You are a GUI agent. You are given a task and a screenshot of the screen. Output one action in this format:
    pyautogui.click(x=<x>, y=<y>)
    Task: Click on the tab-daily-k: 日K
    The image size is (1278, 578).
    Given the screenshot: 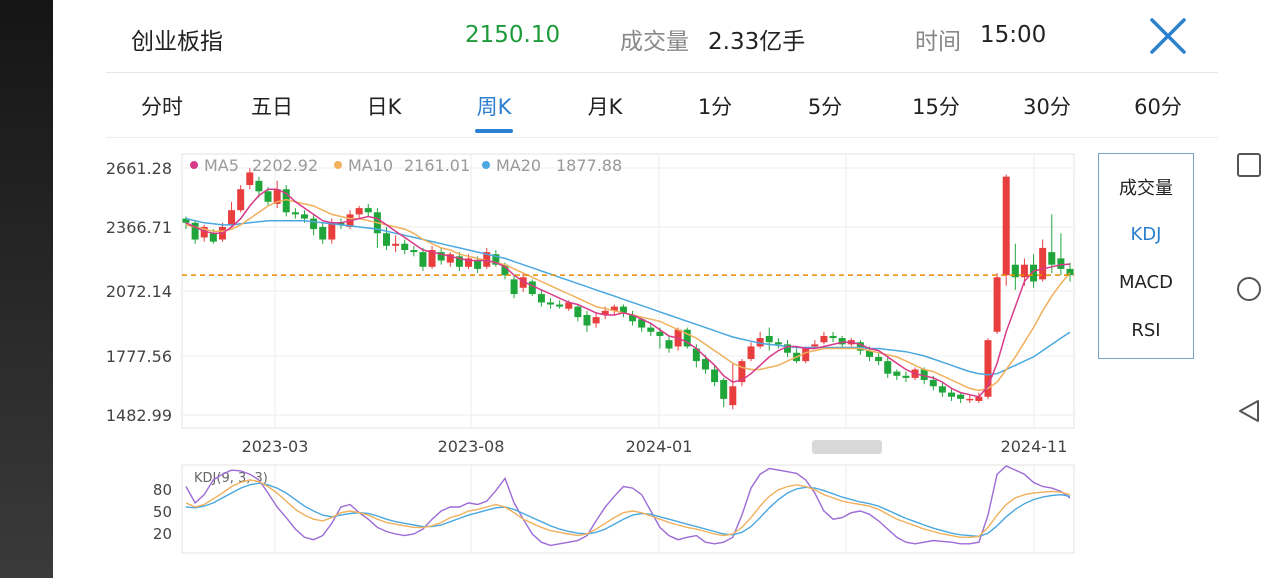 What is the action you would take?
    pyautogui.click(x=384, y=107)
    